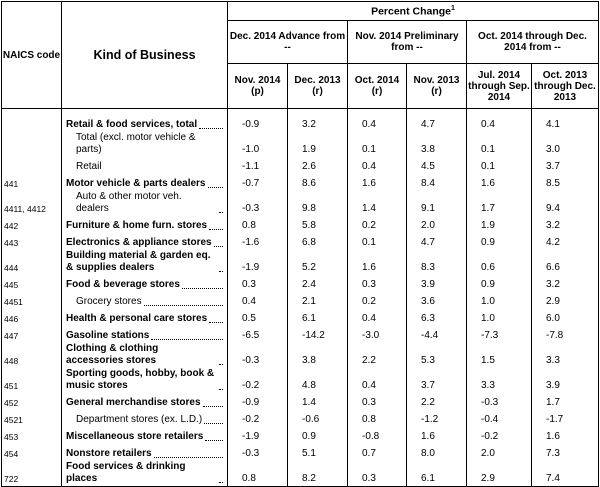 This screenshot has height=487, width=600. I want to click on percent-value: 2.2, so click(377, 355).